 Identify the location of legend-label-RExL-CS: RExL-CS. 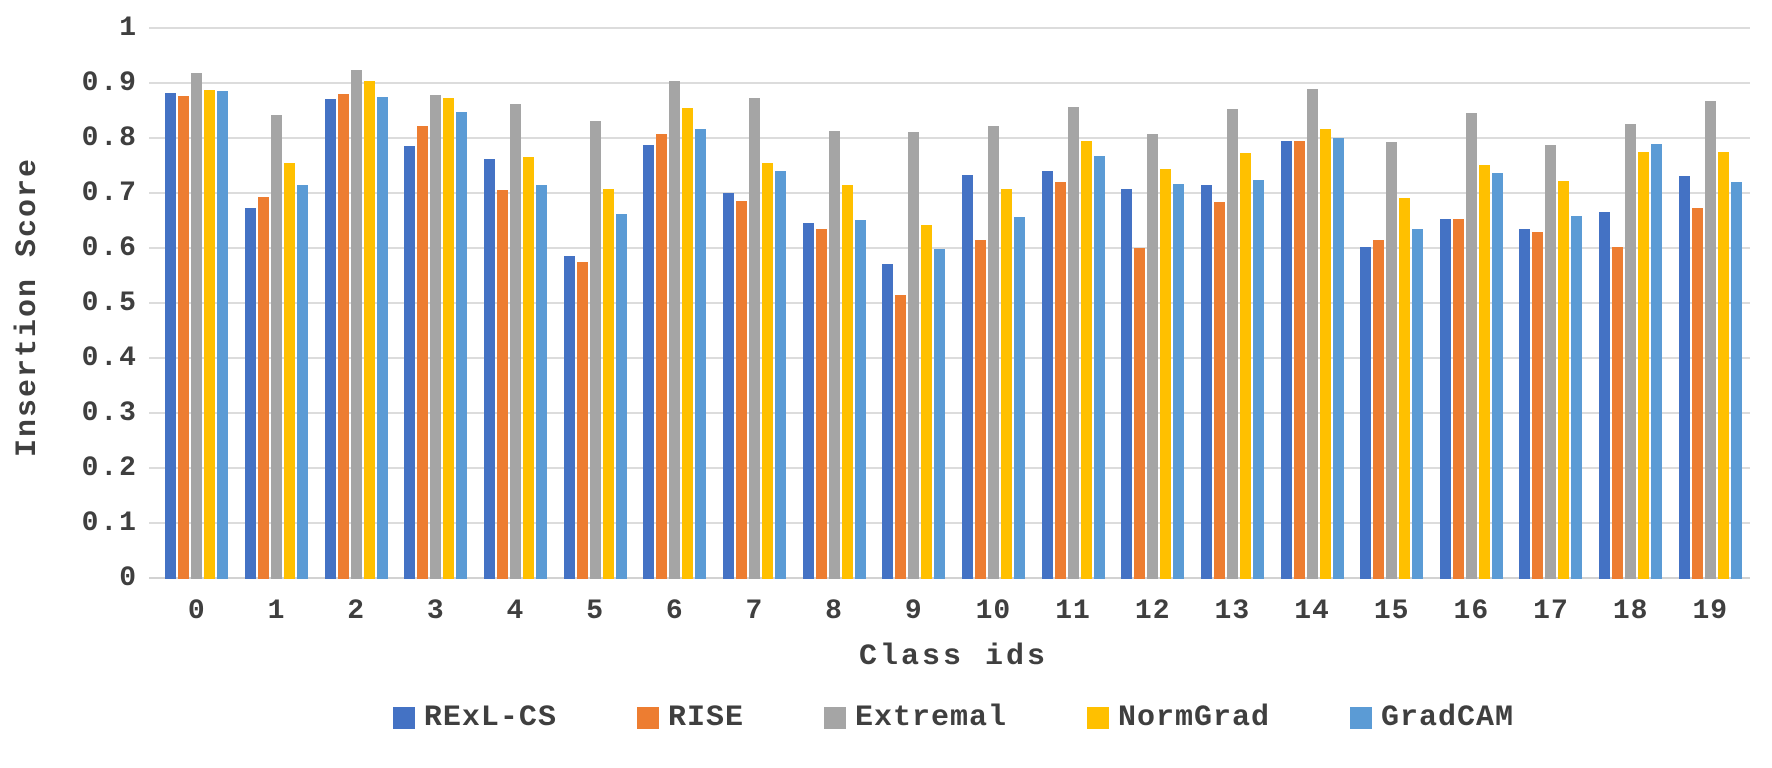
(490, 718).